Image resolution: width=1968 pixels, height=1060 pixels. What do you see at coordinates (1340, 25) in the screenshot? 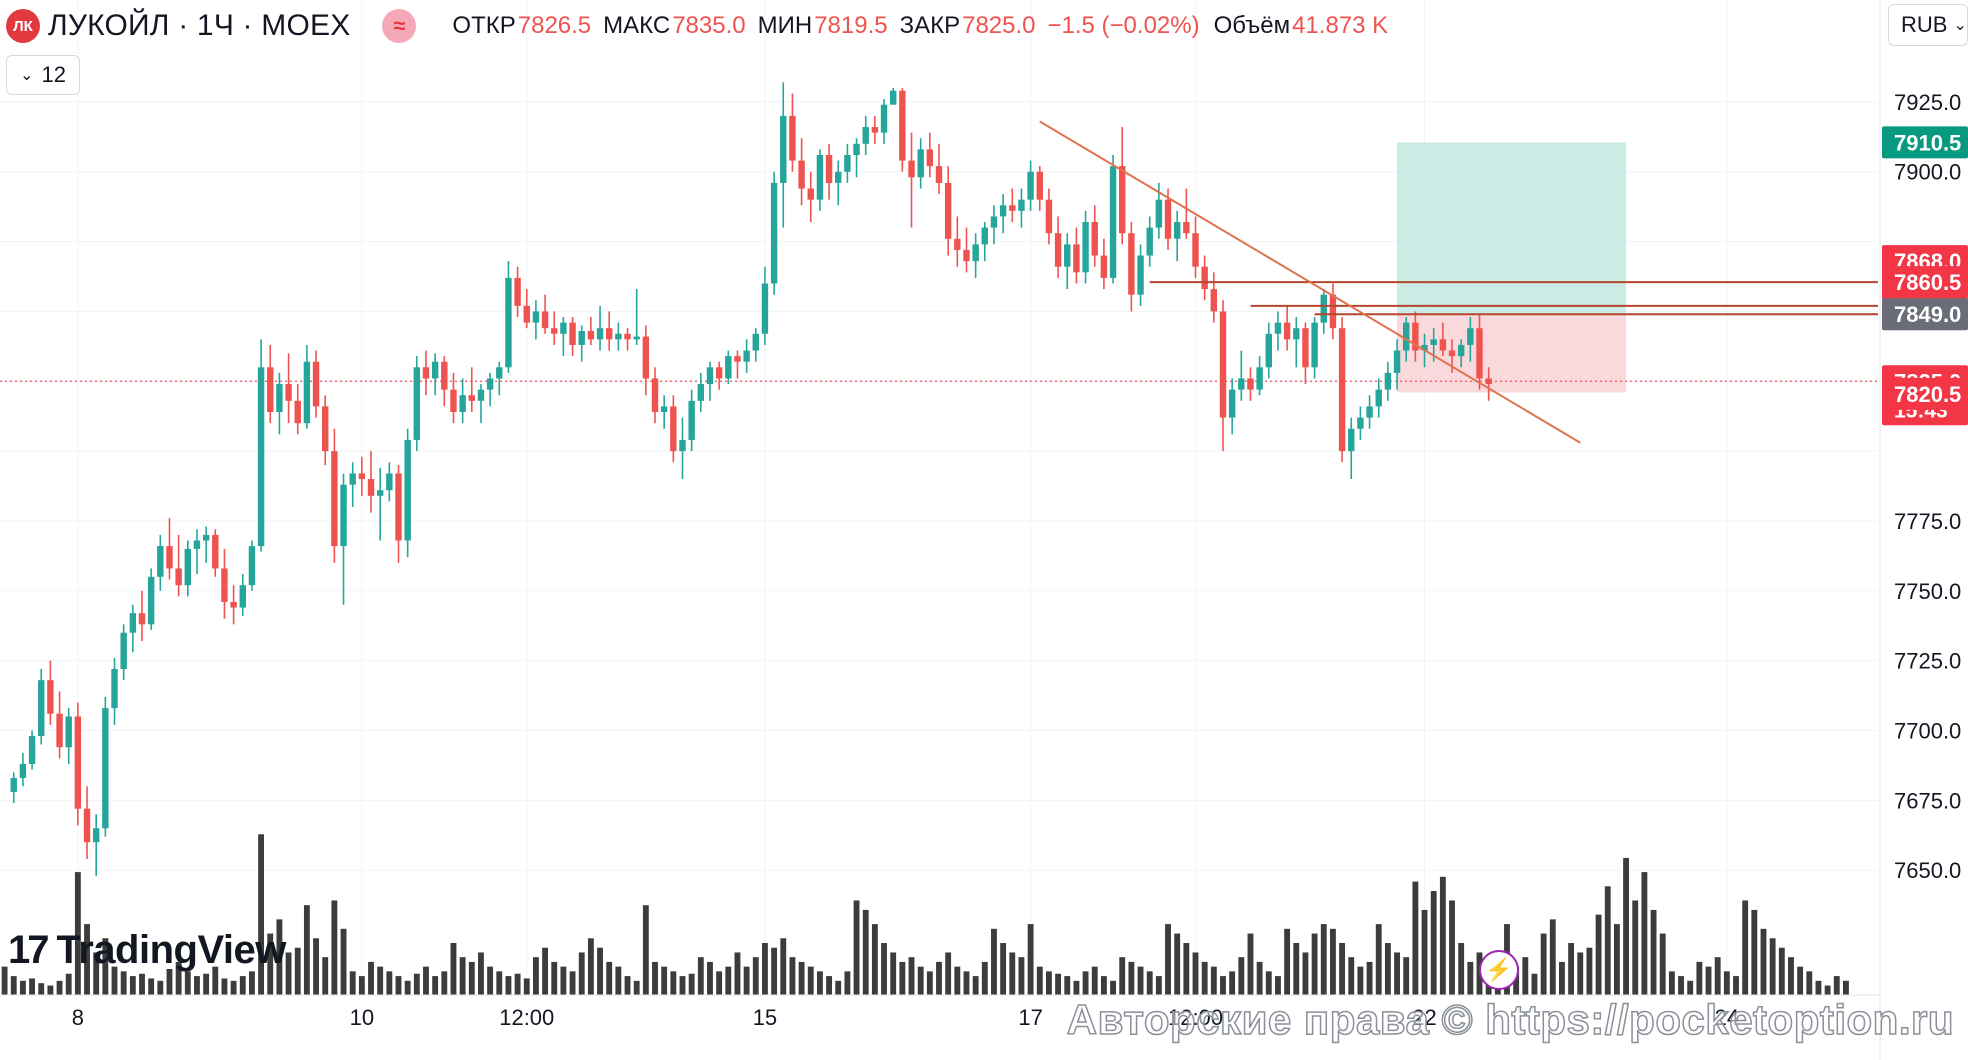
I see `volume-value: 41.873 K` at bounding box center [1340, 25].